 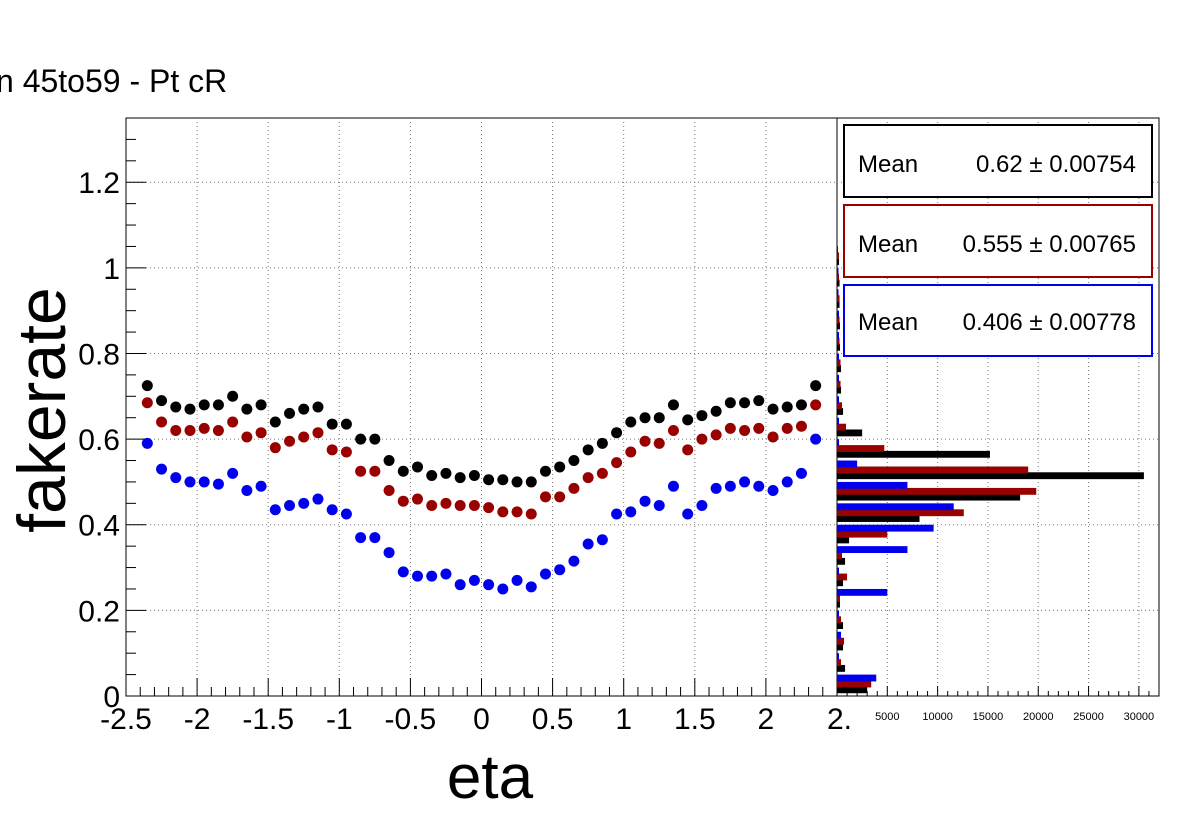 What do you see at coordinates (888, 322) in the screenshot?
I see `stats-label-3: Mean` at bounding box center [888, 322].